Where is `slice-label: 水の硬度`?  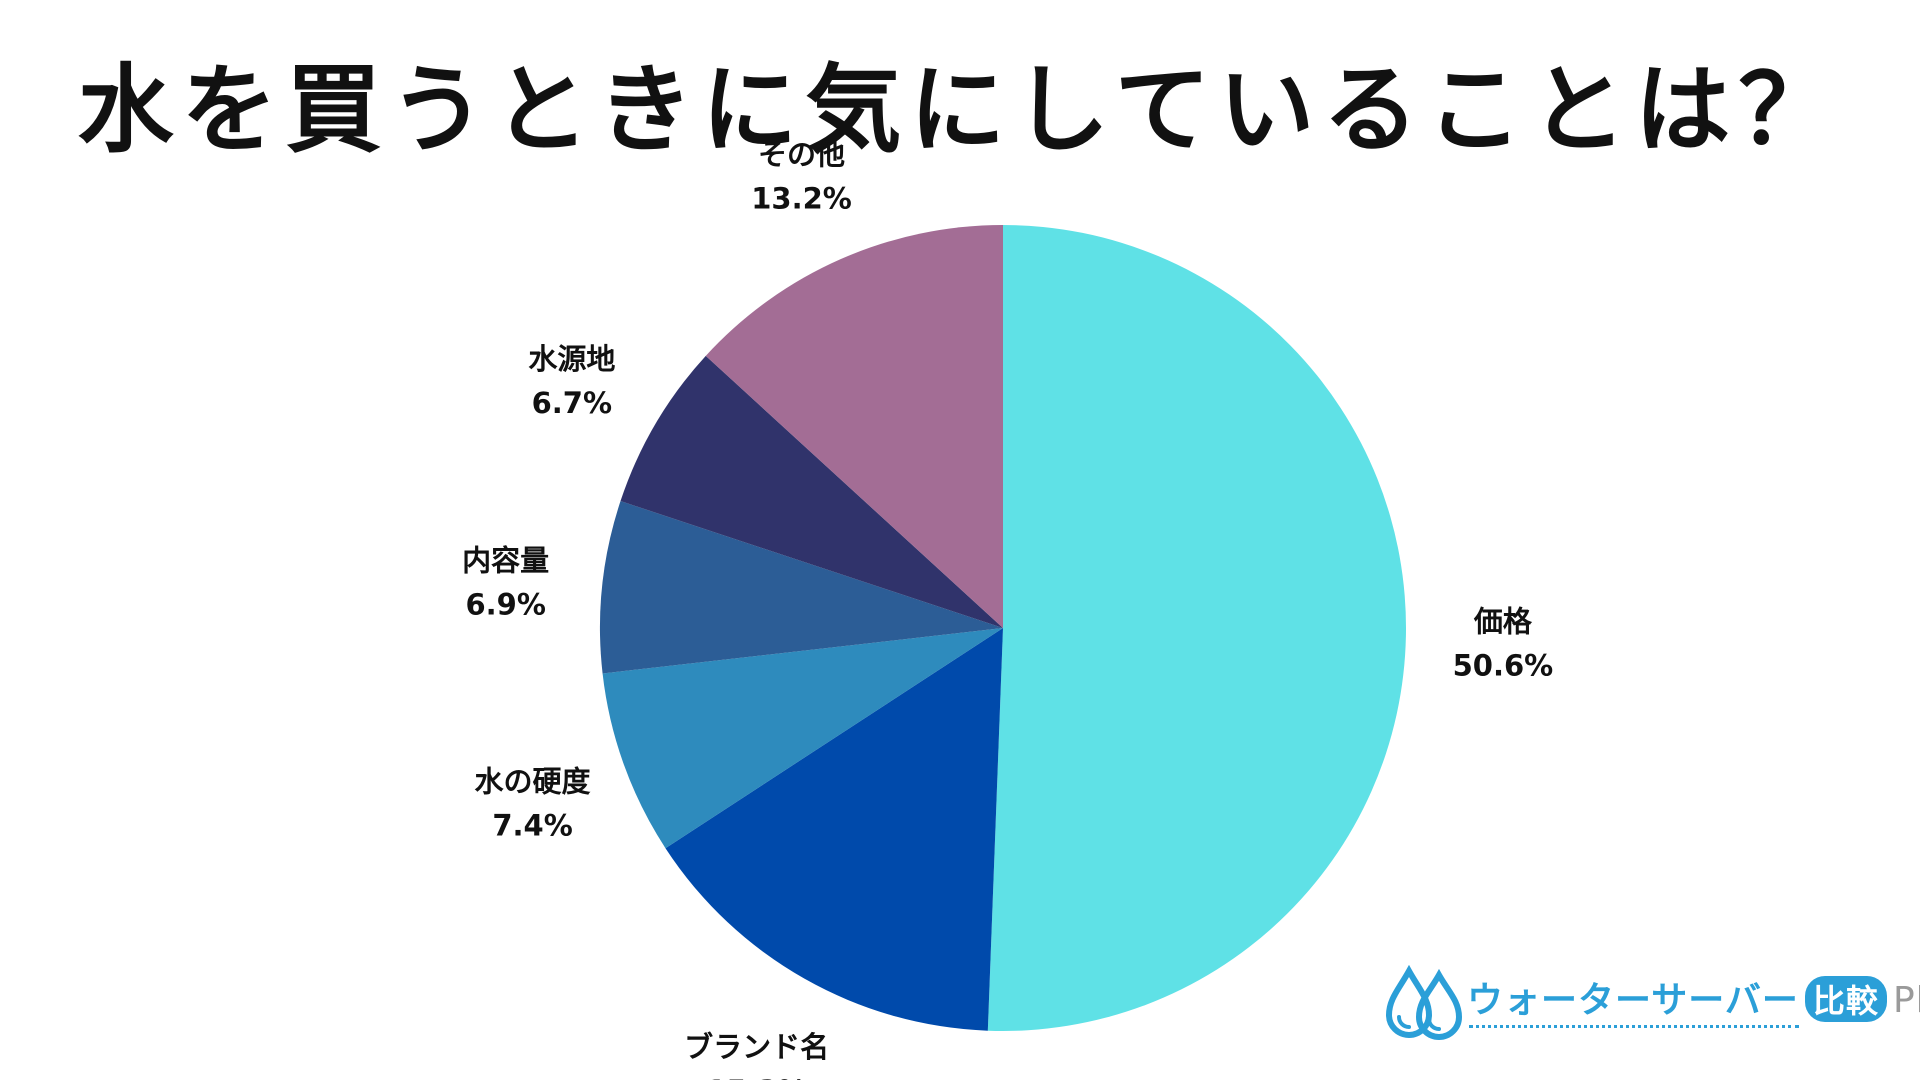 slice-label: 水の硬度 is located at coordinates (533, 781).